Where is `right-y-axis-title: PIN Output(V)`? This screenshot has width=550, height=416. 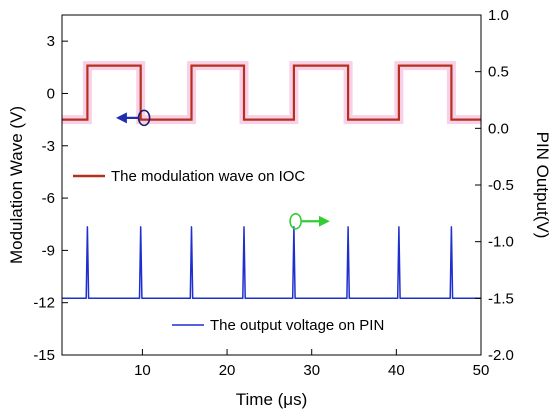 right-y-axis-title: PIN Output(V) is located at coordinates (541, 185).